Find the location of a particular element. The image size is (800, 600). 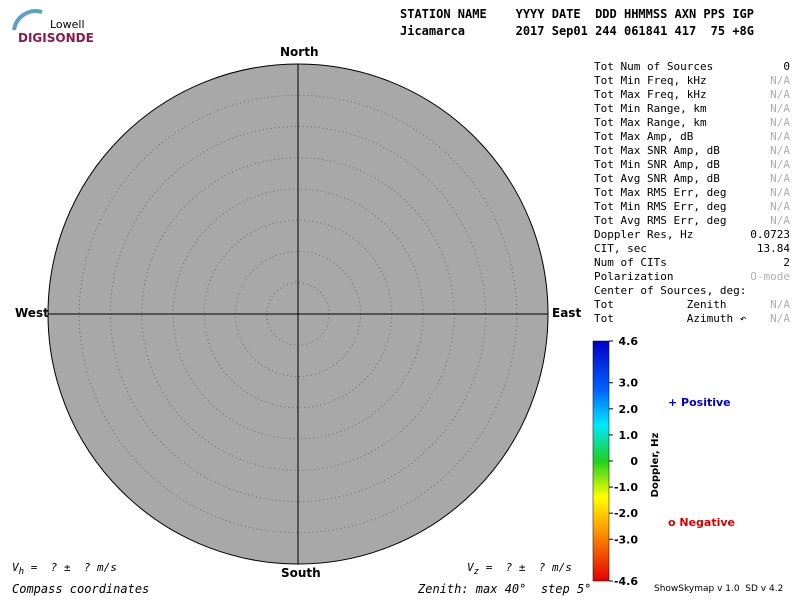

stat-row: Doppler Res, Hz 0.0723 is located at coordinates (692, 235).